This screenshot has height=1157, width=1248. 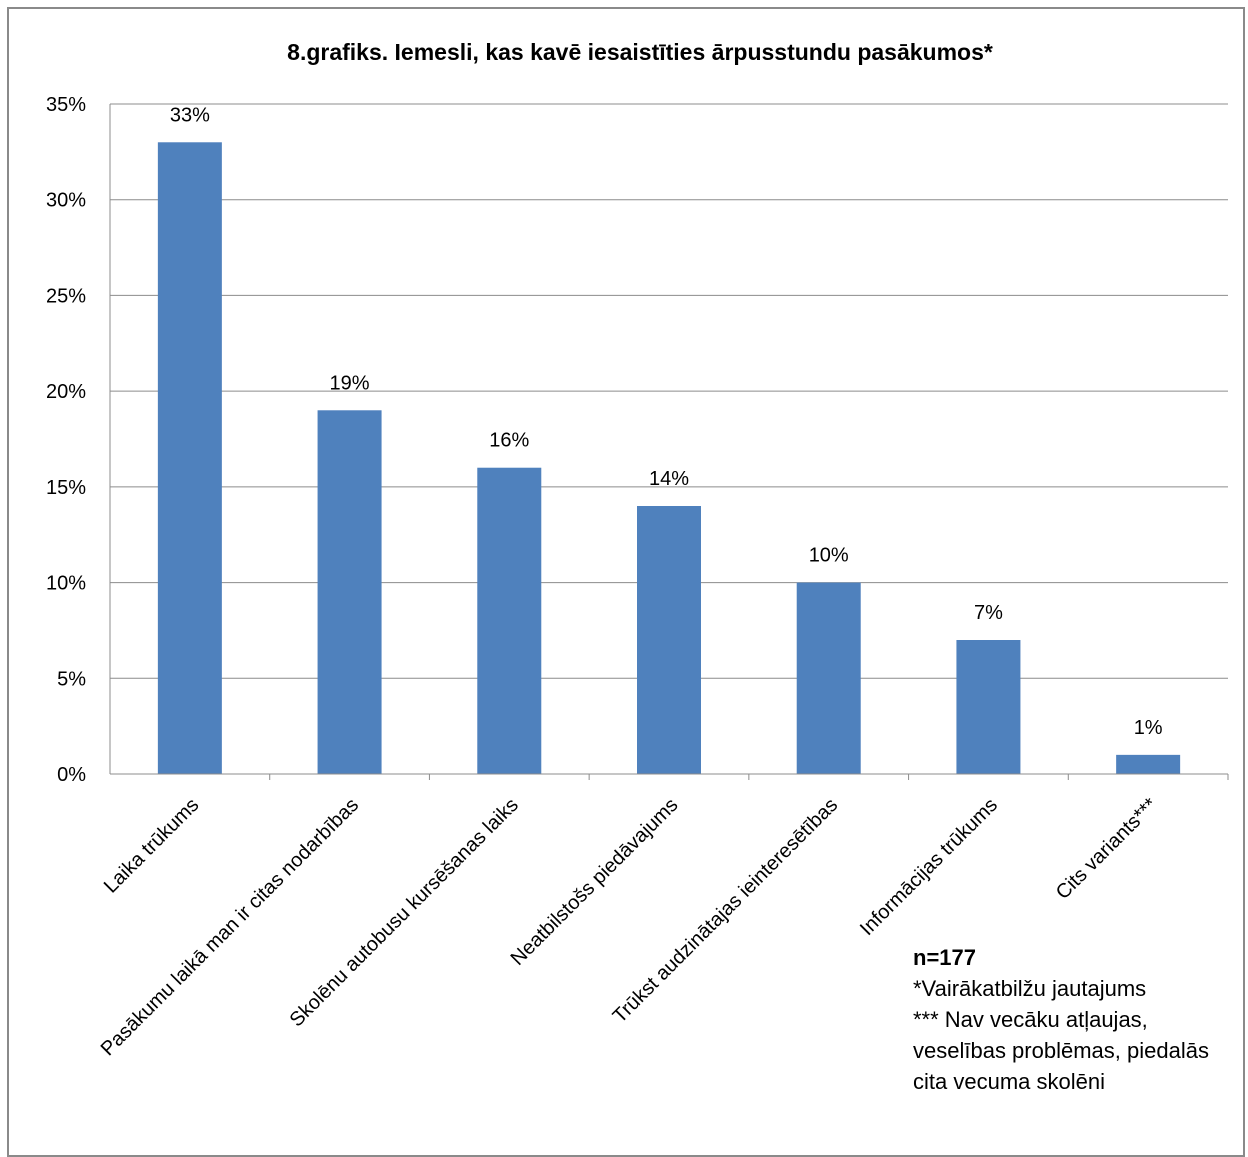 I want to click on category-label: Pasākumu laikā man ir citas nodarbības, so click(x=230, y=927).